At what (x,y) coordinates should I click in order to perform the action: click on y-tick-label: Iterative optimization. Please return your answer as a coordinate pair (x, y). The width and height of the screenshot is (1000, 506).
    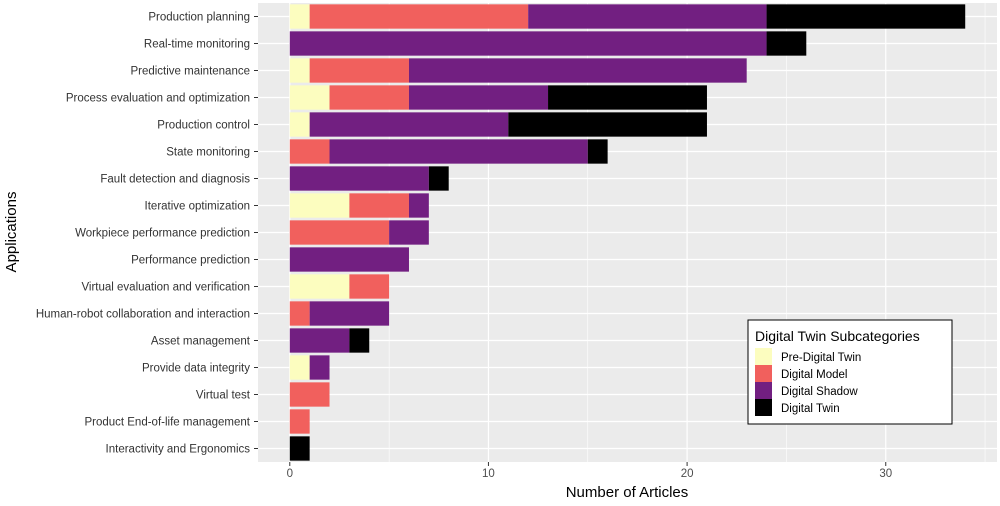
    Looking at the image, I should click on (197, 207).